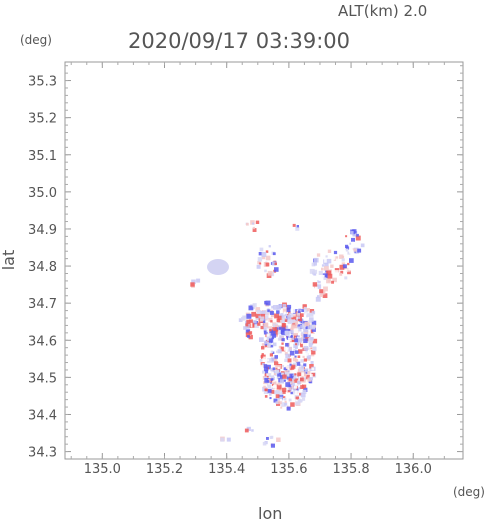 The height and width of the screenshot is (521, 491). What do you see at coordinates (42, 119) in the screenshot?
I see `y-tick-label: 35.2` at bounding box center [42, 119].